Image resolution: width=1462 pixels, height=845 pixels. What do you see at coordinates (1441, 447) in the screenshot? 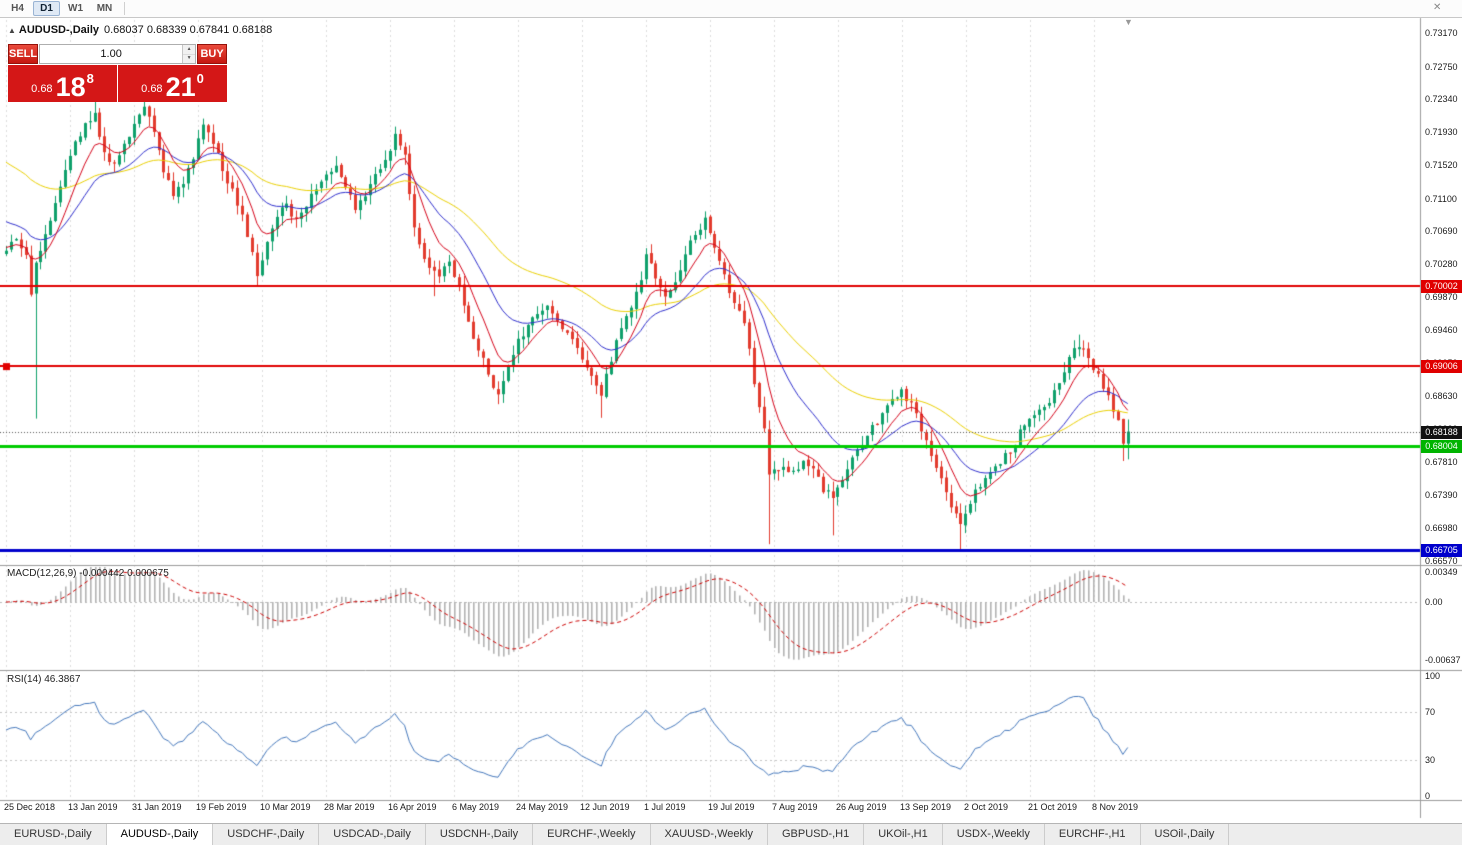
I see `price-badge: 0.68004` at bounding box center [1441, 447].